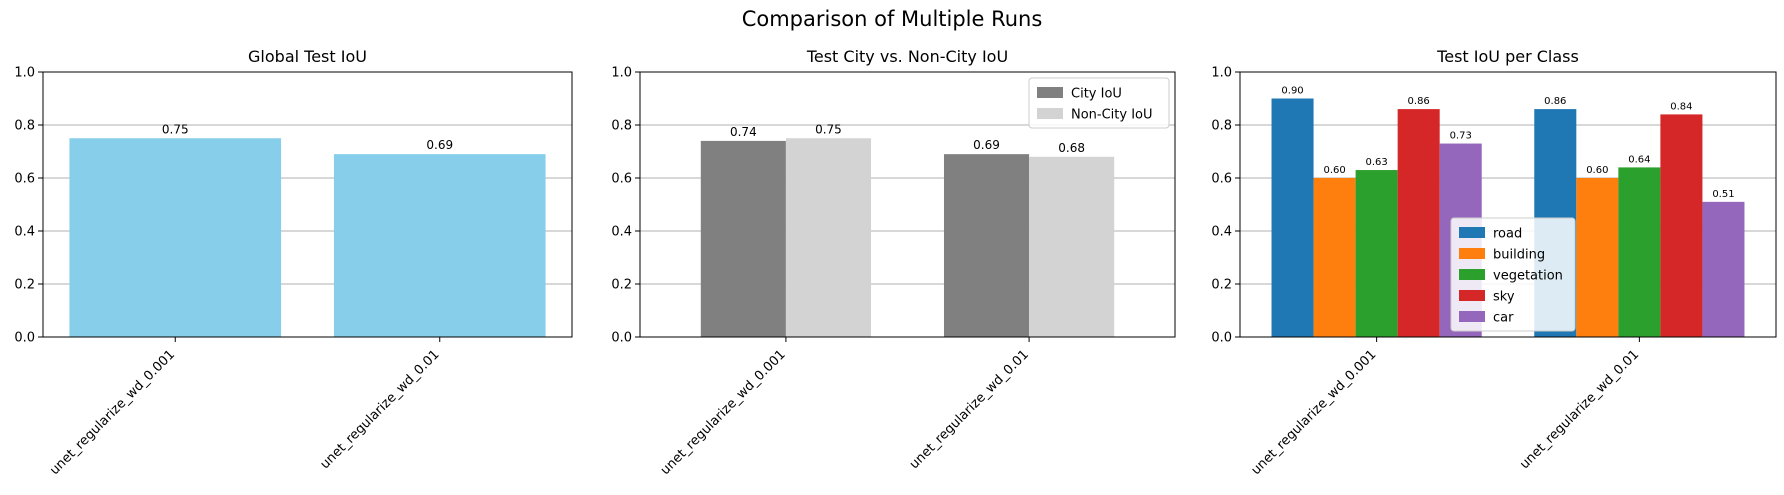 The width and height of the screenshot is (1784, 495). Describe the element at coordinates (907, 56) in the screenshot. I see `chart-title: Test City vs. Non-City IoU` at that location.